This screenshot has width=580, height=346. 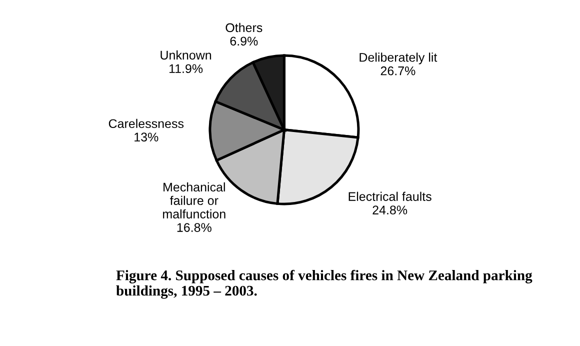 I want to click on slice-label: Deliberately lit, so click(x=399, y=58).